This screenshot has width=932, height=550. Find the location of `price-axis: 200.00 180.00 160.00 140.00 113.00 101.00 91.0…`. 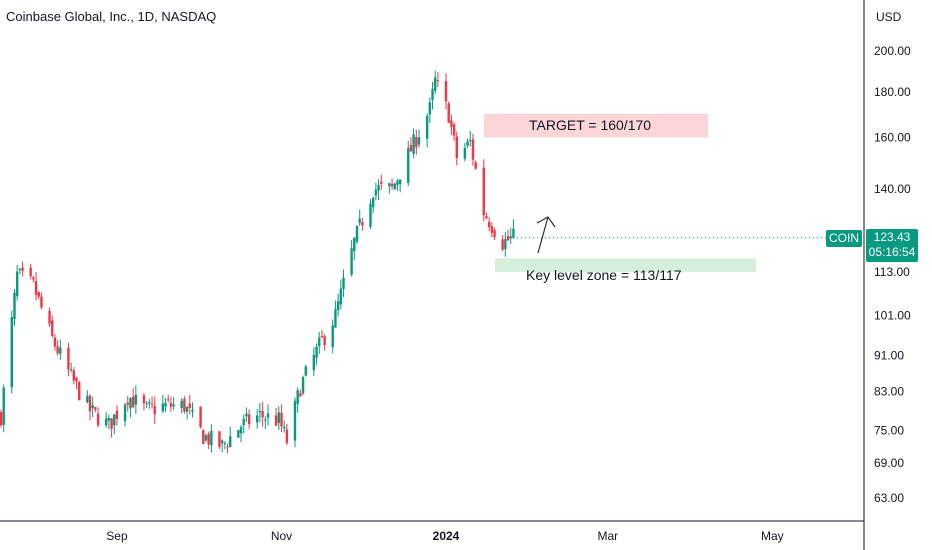

price-axis: 200.00 180.00 160.00 140.00 113.00 101.00 91.0… is located at coordinates (892, 274).